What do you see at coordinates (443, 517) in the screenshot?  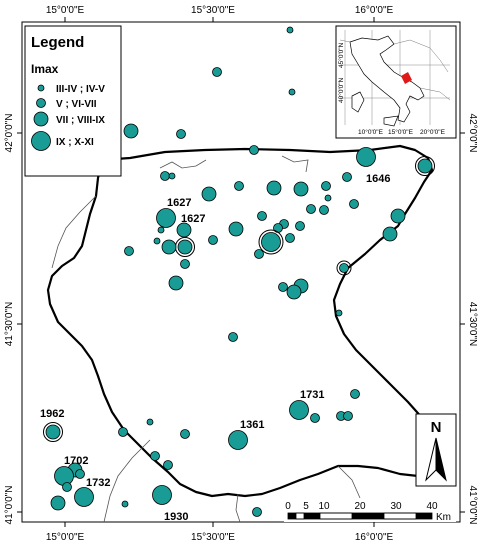 I see `scale-bar-unit: Km` at bounding box center [443, 517].